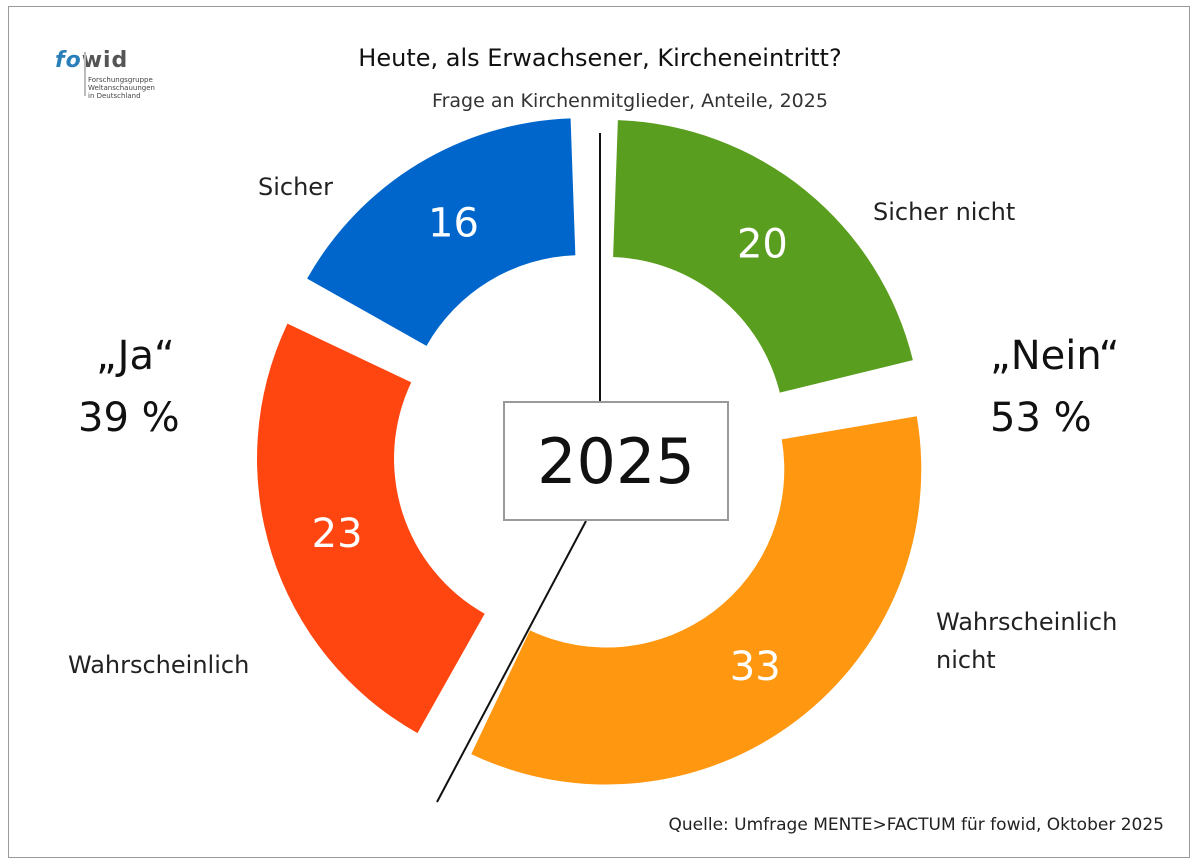 This screenshot has height=865, width=1200. Describe the element at coordinates (1055, 387) in the screenshot. I see `group-label-nein: „Nein“ 53 %` at that location.